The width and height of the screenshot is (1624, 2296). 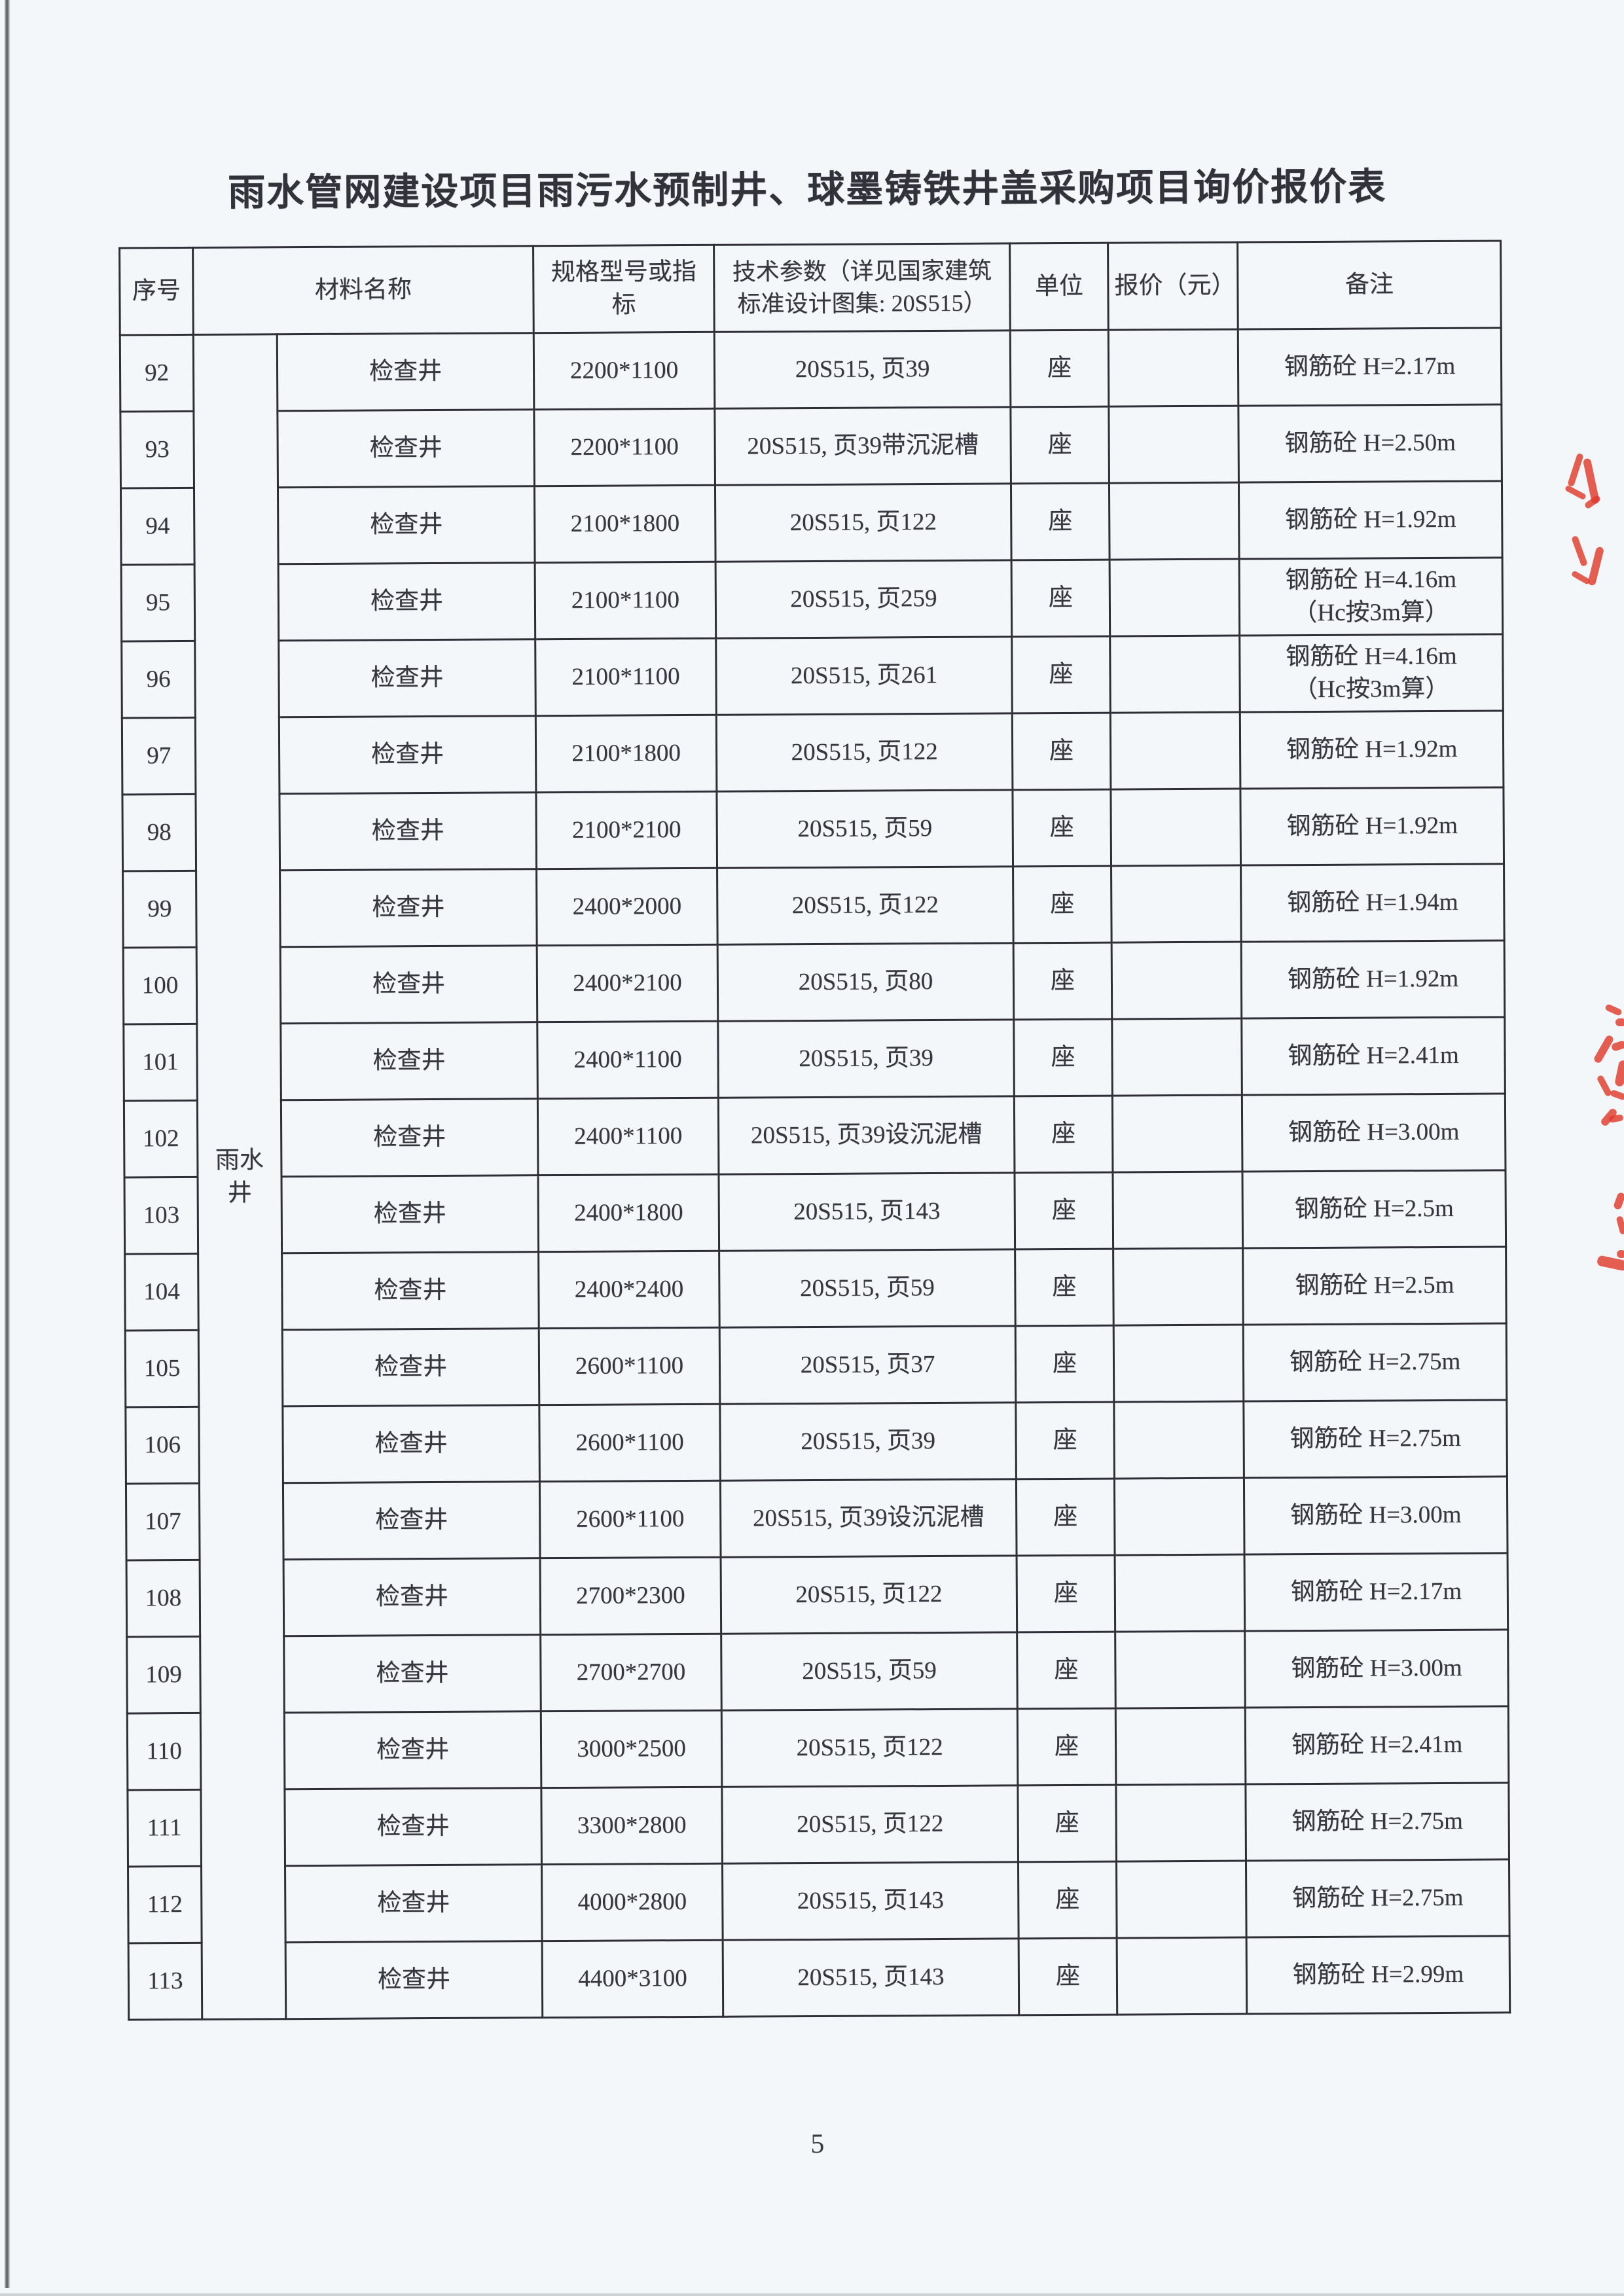 I want to click on table-row: 94 检查井 2100*1800 20S515, 页122 座 钢筋砼 H=1.92m, so click(x=811, y=522).